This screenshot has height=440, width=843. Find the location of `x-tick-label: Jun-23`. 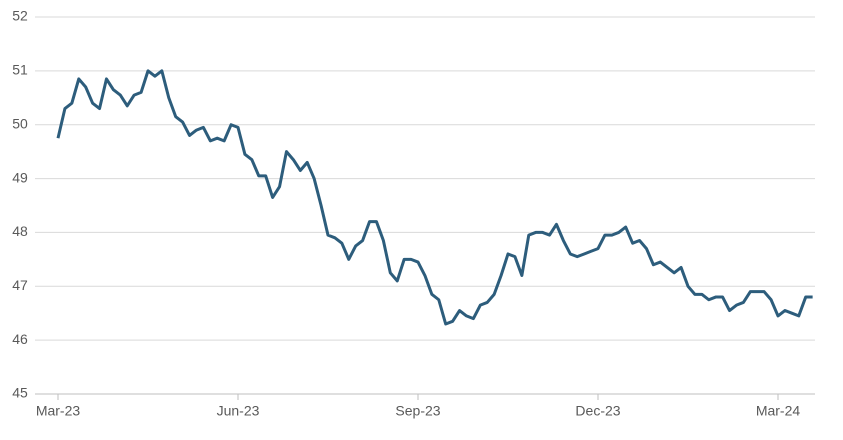

x-tick-label: Jun-23 is located at coordinates (238, 411).